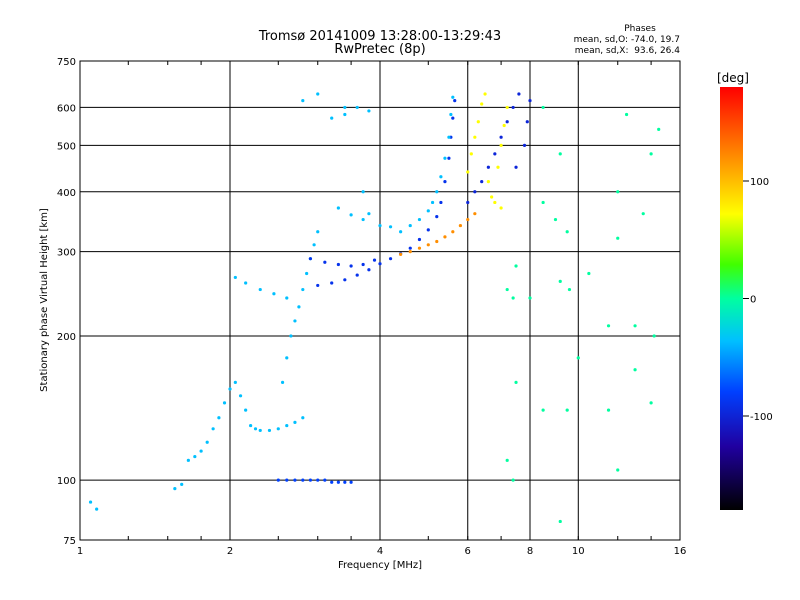  Describe the element at coordinates (468, 551) in the screenshot. I see `x-tick-label: 6` at that location.